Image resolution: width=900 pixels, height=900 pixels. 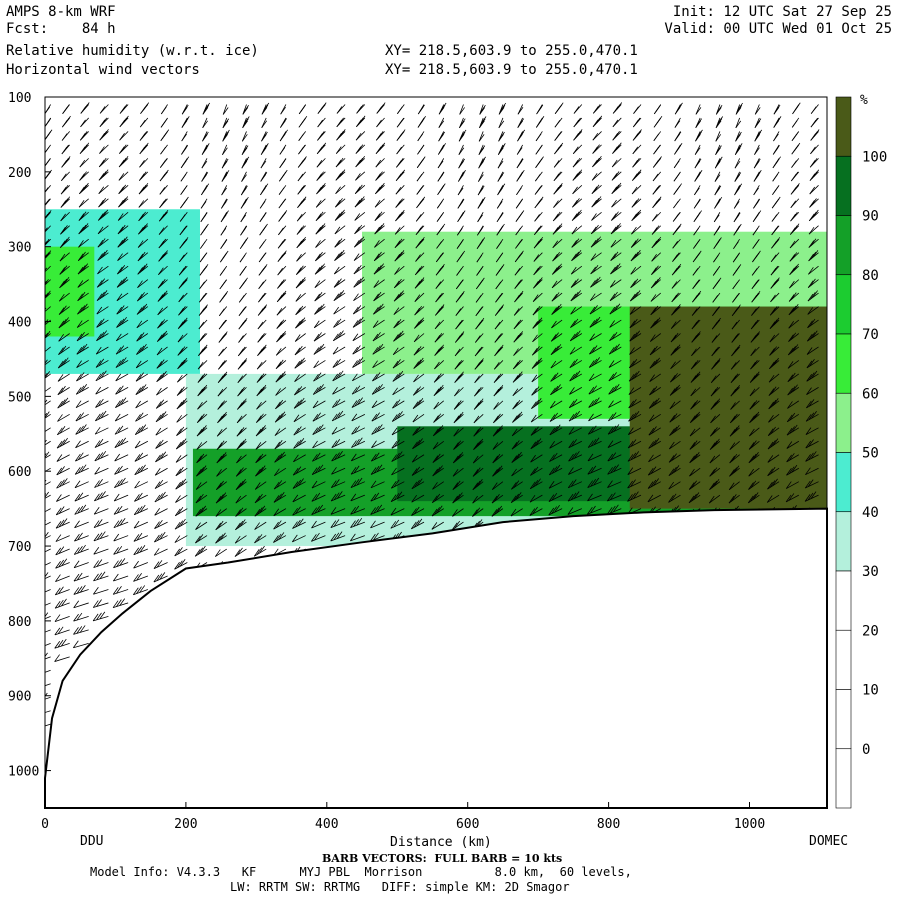 I want to click on x-tick-label: 1000, so click(x=749, y=824).